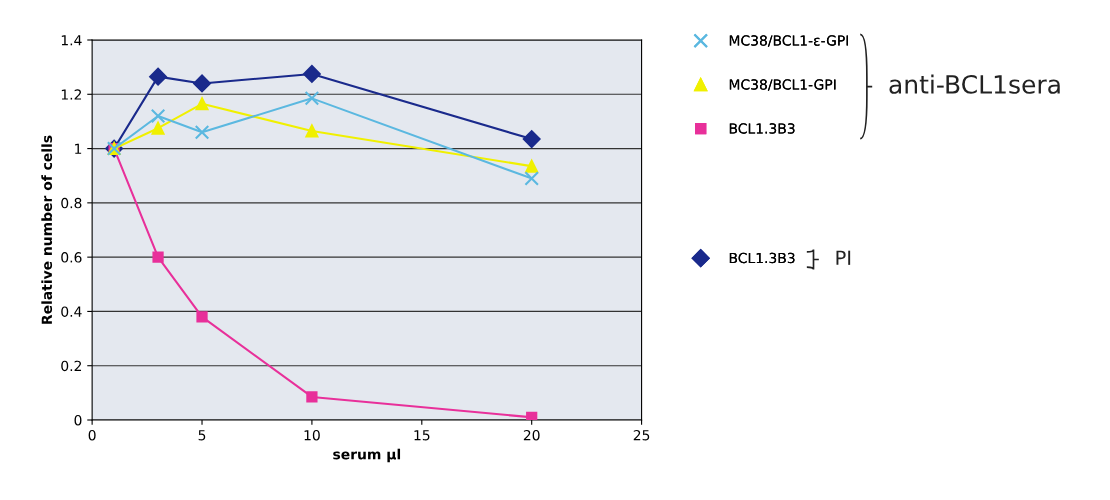  What do you see at coordinates (202, 435) in the screenshot?
I see `x-tick-label: 5` at bounding box center [202, 435].